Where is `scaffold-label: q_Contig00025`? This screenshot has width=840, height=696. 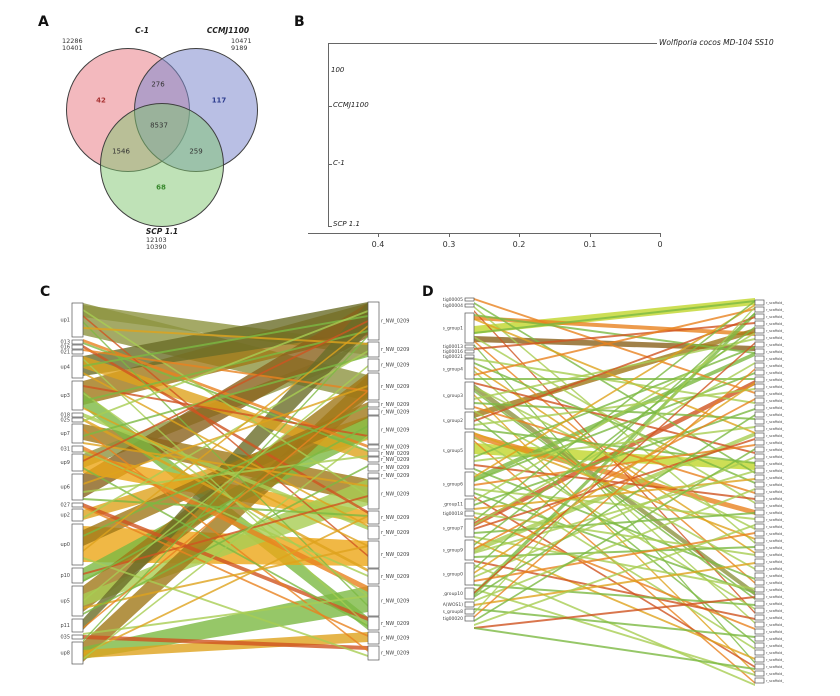 scaffold-label: q_Contig00025 is located at coordinates (65, 421).